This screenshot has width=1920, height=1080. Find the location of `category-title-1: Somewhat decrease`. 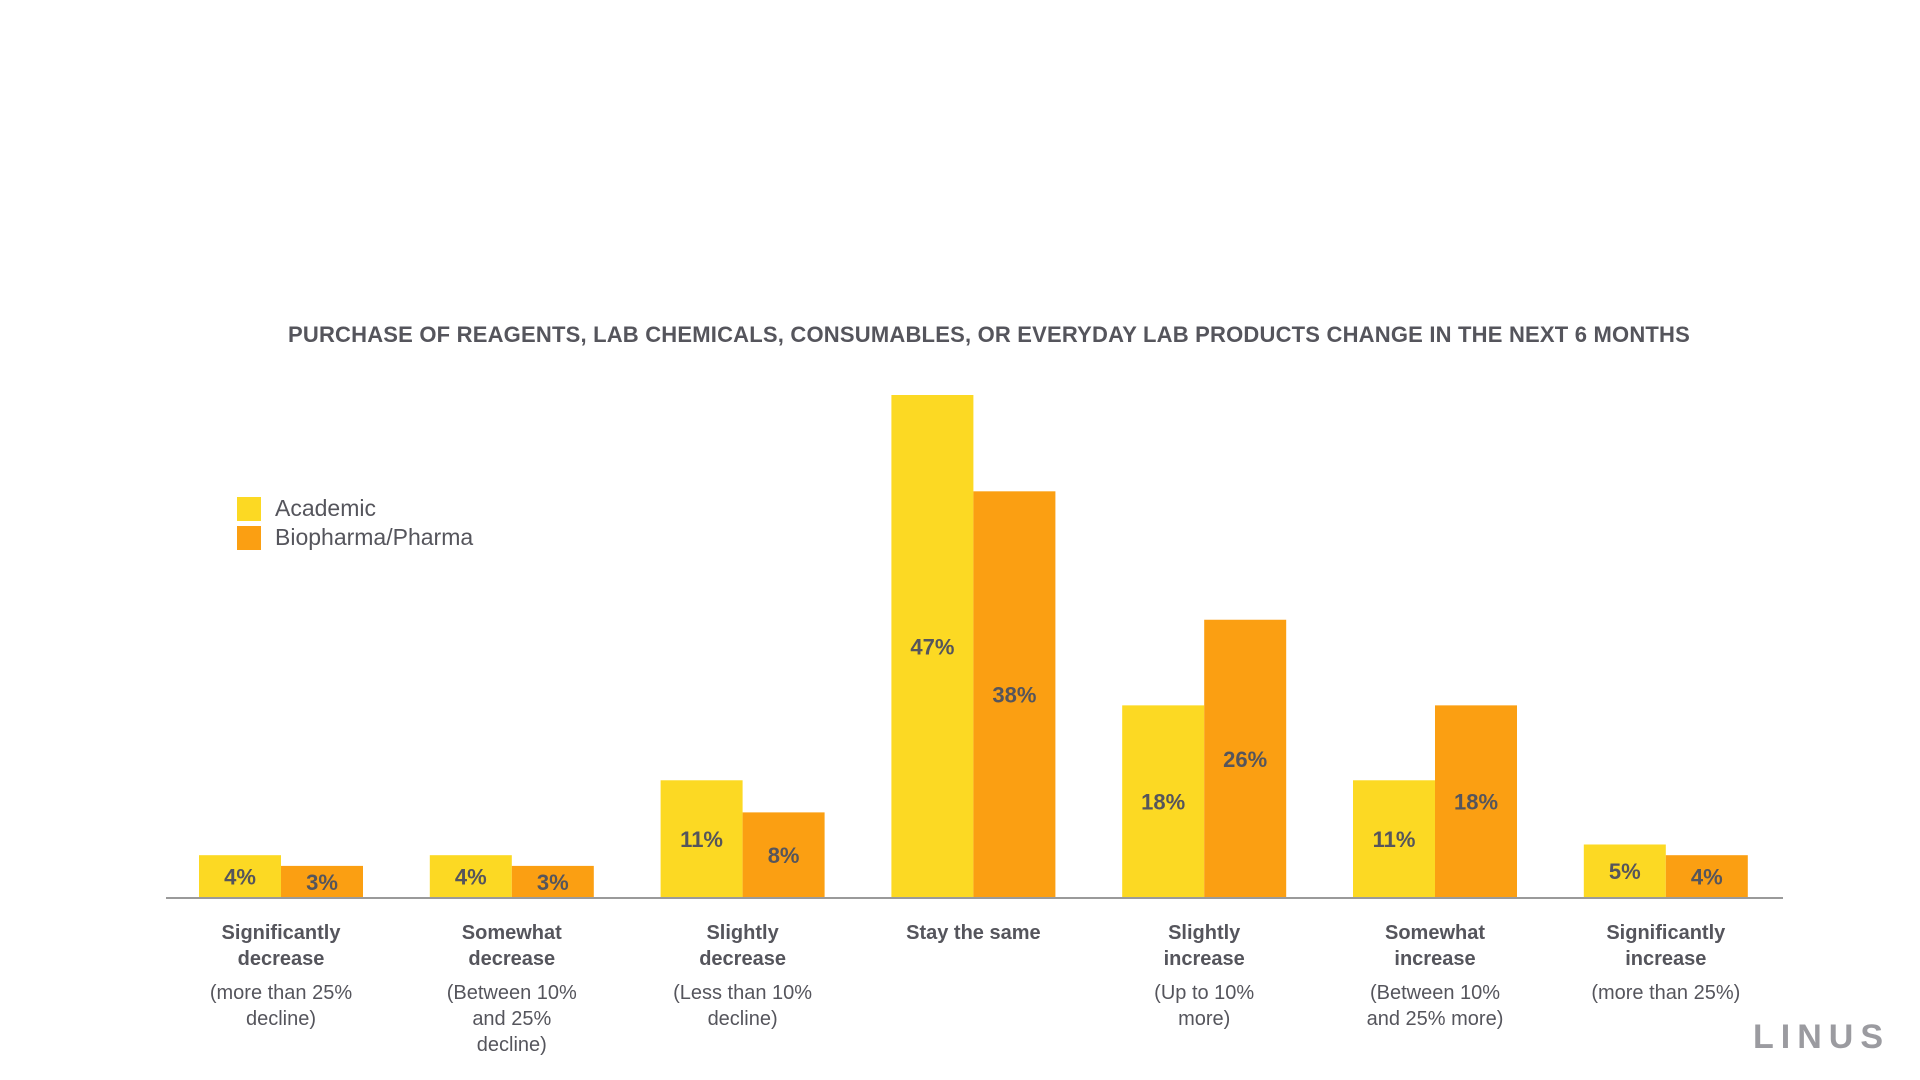

category-title-1: Somewhat decrease is located at coordinates (512, 946).